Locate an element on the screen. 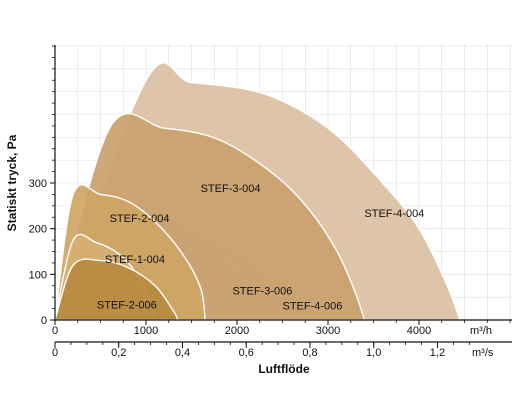 The image size is (523, 412). label-stef-3-004: STEF-3-004 is located at coordinates (231, 189).